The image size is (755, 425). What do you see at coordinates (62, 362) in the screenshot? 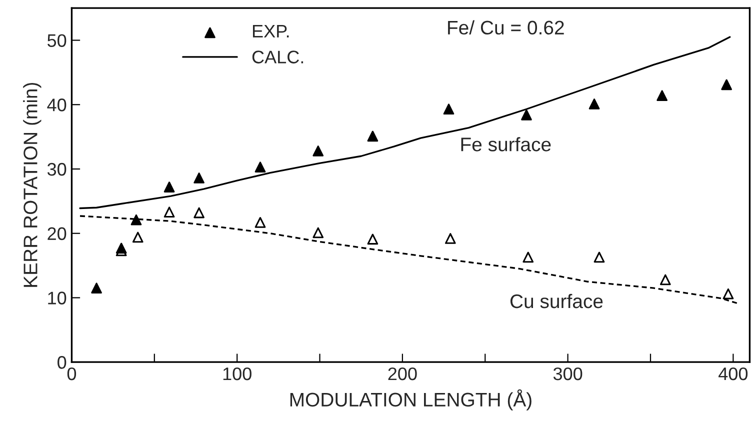
I see `y-tick-label: 0` at bounding box center [62, 362].